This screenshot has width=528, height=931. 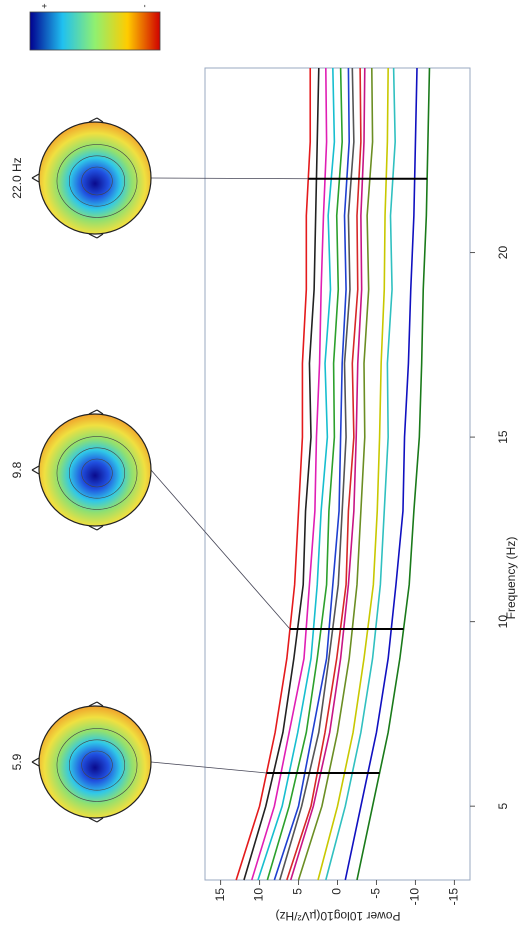 I want to click on topo-label: 9.8, so click(x=17, y=469).